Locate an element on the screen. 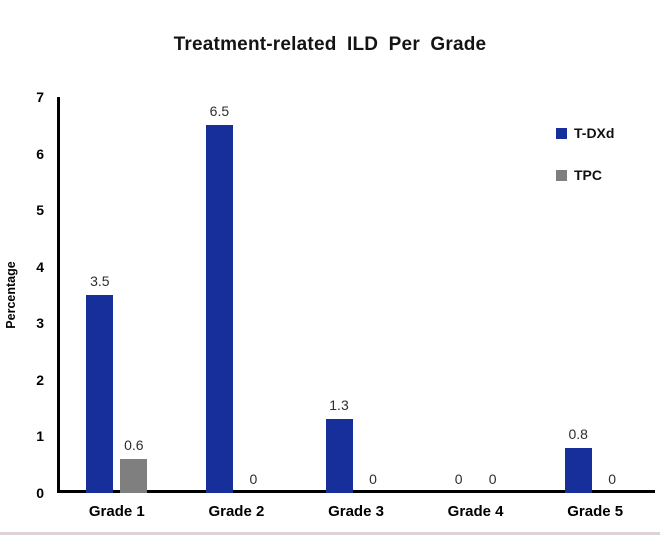 This screenshot has width=660, height=535. legend-swatch-tdxd is located at coordinates (561, 133).